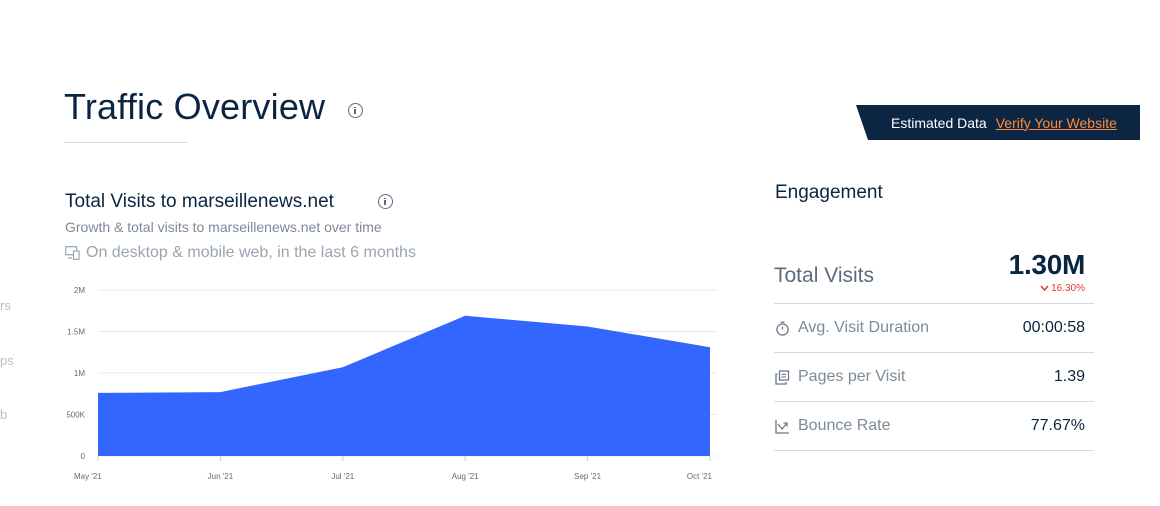  Describe the element at coordinates (934, 327) in the screenshot. I see `engagement-row-duration: Avg. Visit Duration 00:00:58` at that location.